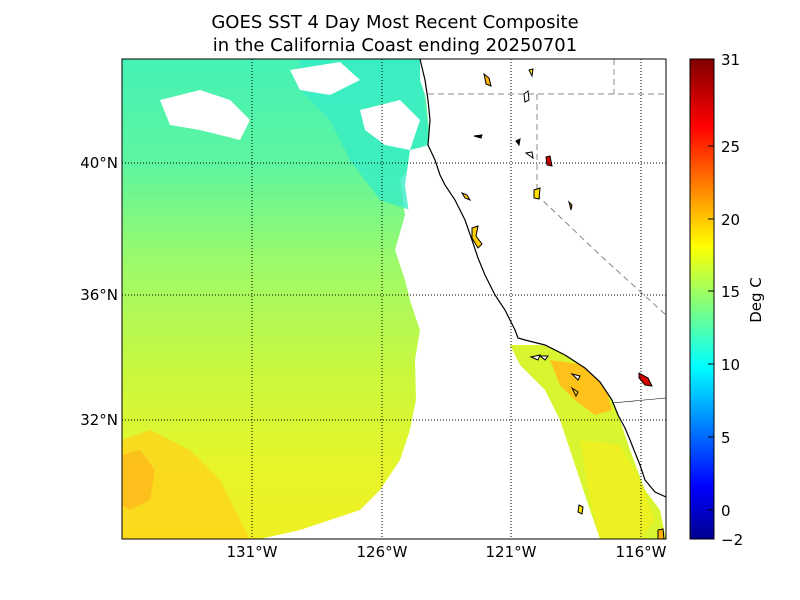 Image resolution: width=800 pixels, height=600 pixels. I want to click on colorbar-tick-15: 15, so click(730, 292).